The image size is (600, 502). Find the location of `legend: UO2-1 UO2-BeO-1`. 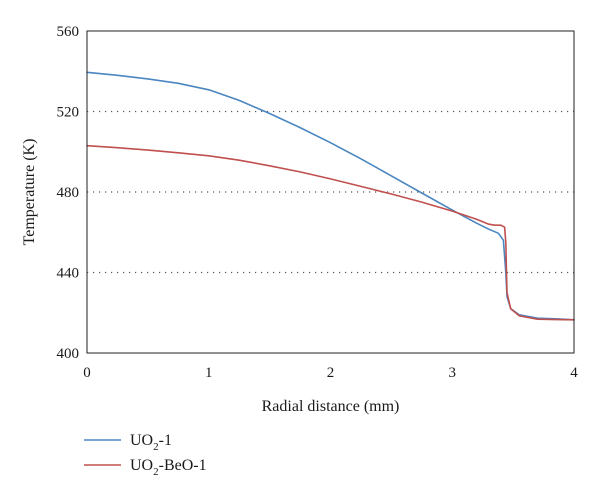

legend: UO2-1 UO2-BeO-1 is located at coordinates (145, 455).